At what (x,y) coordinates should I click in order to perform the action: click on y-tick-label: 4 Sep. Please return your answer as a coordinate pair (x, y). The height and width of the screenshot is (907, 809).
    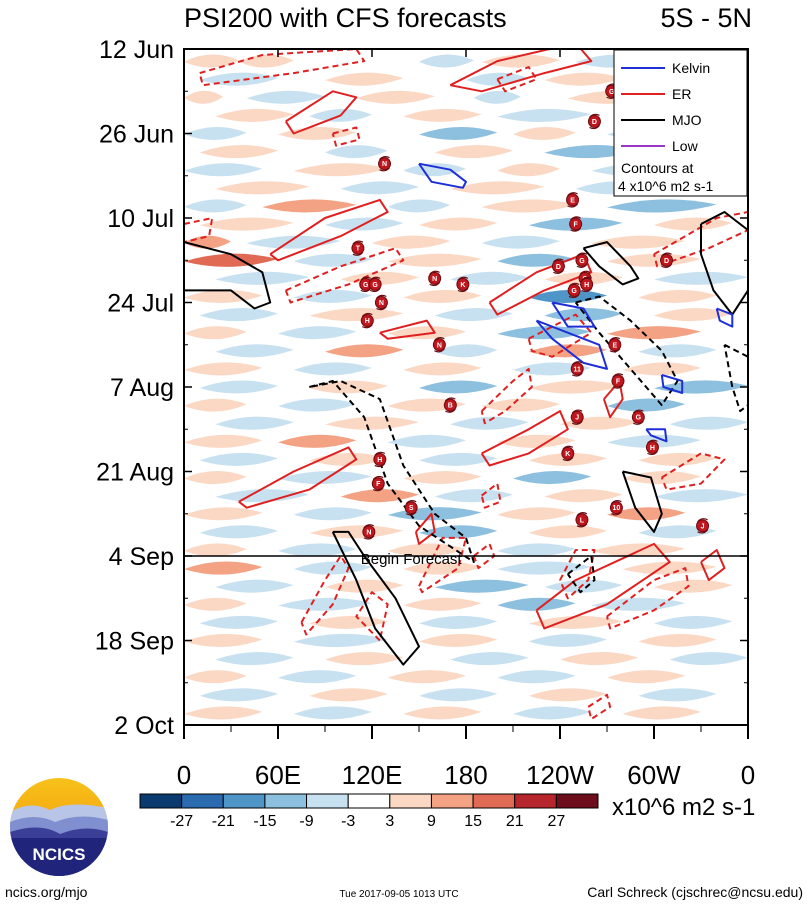
    Looking at the image, I should click on (141, 557).